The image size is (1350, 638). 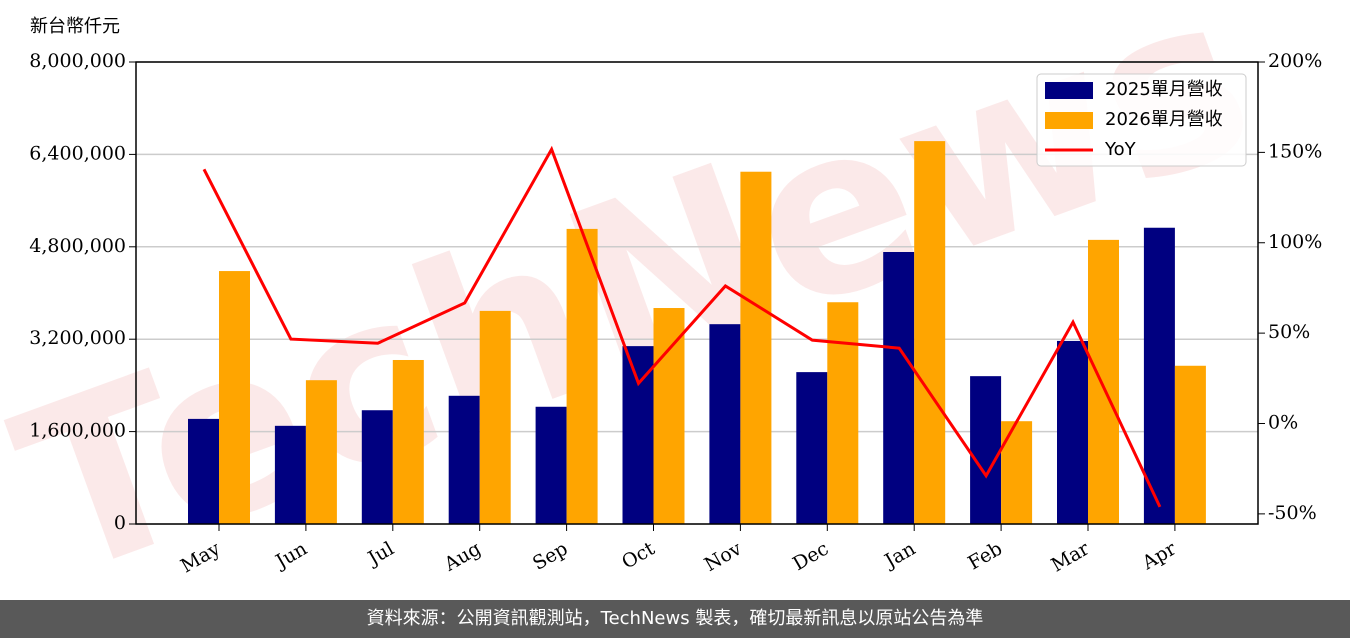 What do you see at coordinates (899, 556) in the screenshot?
I see `x-tick-label: Jan` at bounding box center [899, 556].